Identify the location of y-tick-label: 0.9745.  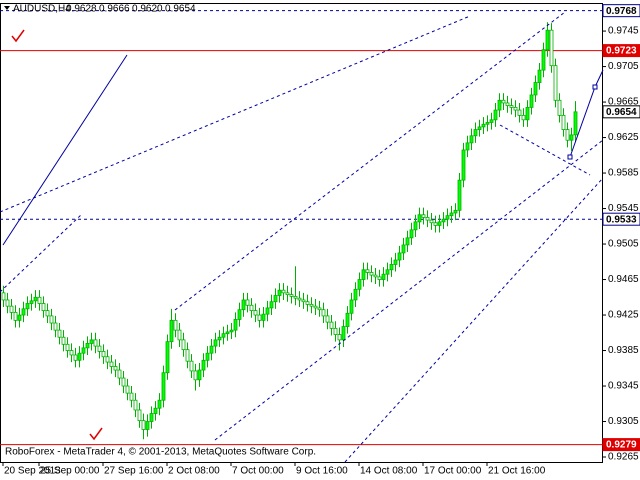
(623, 31).